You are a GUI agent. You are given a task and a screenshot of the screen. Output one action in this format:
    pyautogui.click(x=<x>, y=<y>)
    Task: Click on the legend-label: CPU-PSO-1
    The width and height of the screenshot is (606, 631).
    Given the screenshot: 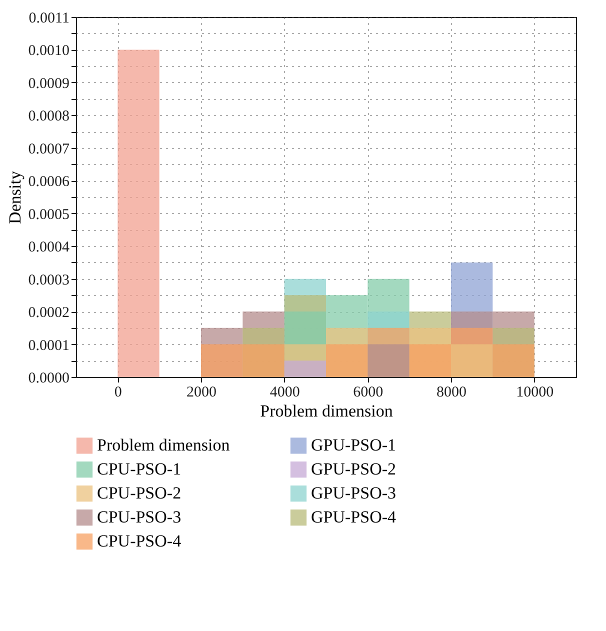 What is the action you would take?
    pyautogui.click(x=139, y=469)
    